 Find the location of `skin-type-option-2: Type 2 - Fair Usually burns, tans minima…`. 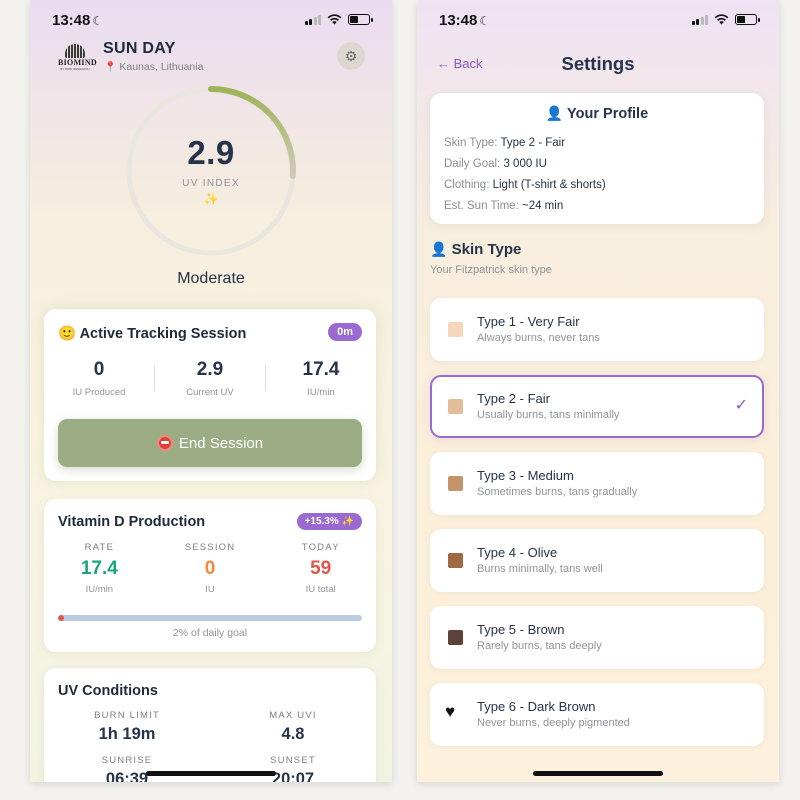

skin-type-option-2: Type 2 - Fair Usually burns, tans minima… is located at coordinates (597, 406).